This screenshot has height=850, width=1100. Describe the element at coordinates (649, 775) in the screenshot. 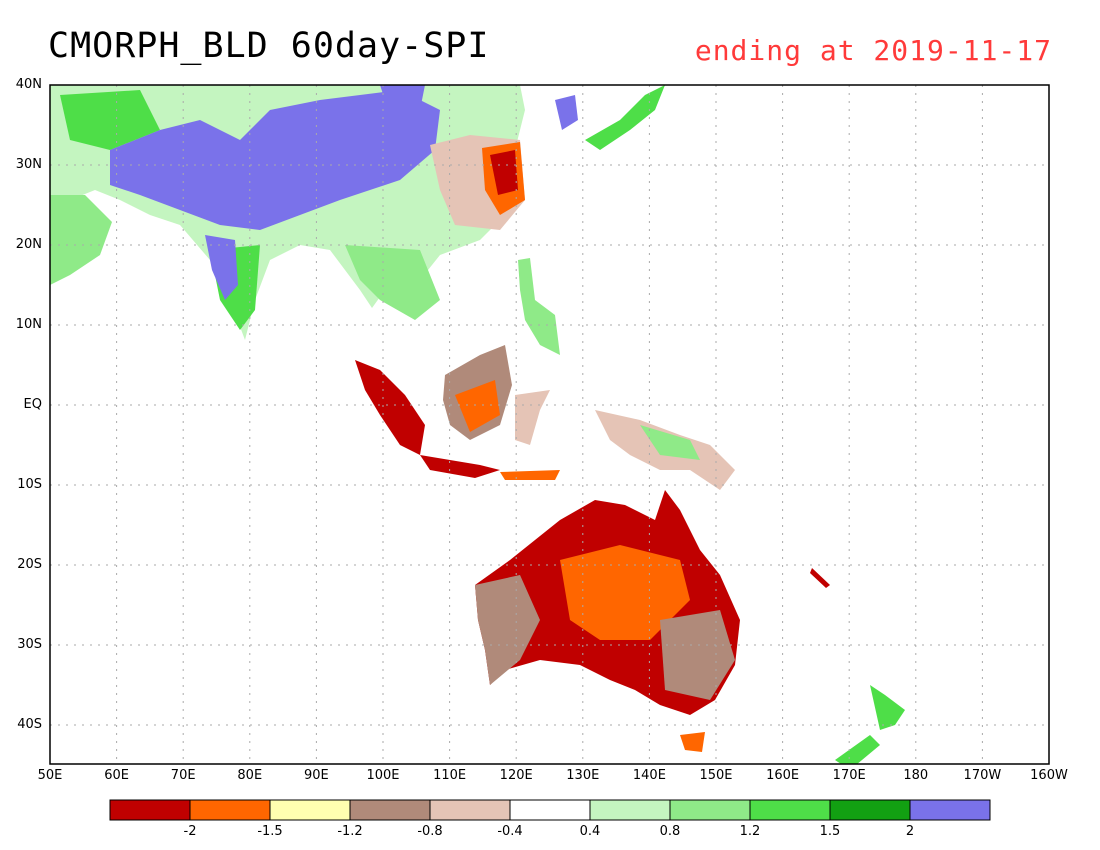

I see `longitude-label: 140E` at that location.